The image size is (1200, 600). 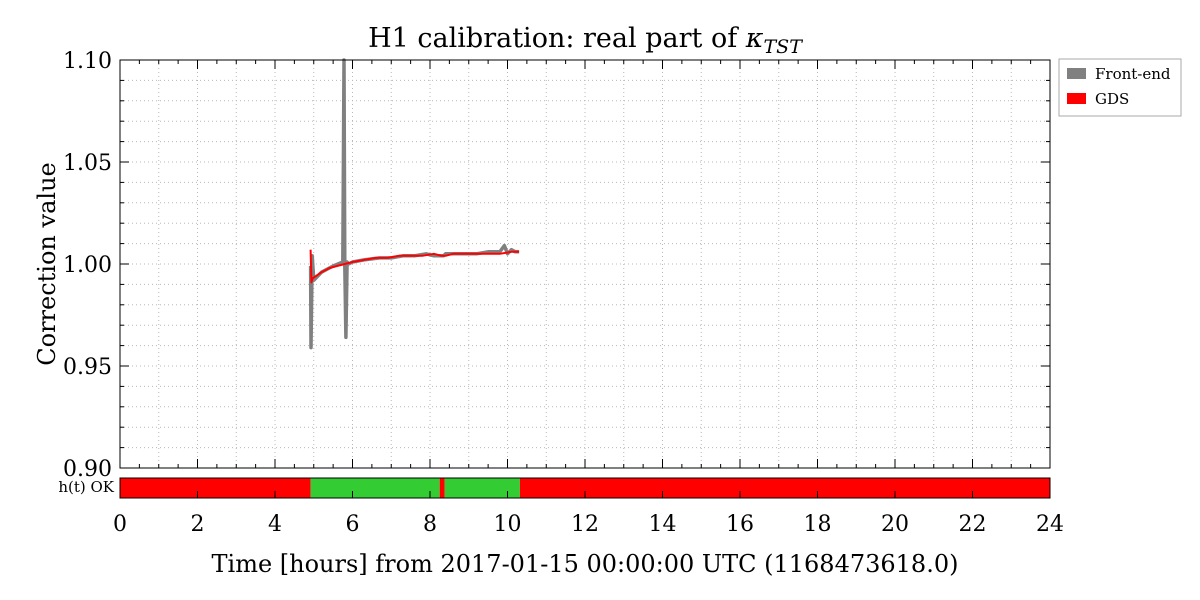 What do you see at coordinates (895, 524) in the screenshot?
I see `x-tick-label: 20` at bounding box center [895, 524].